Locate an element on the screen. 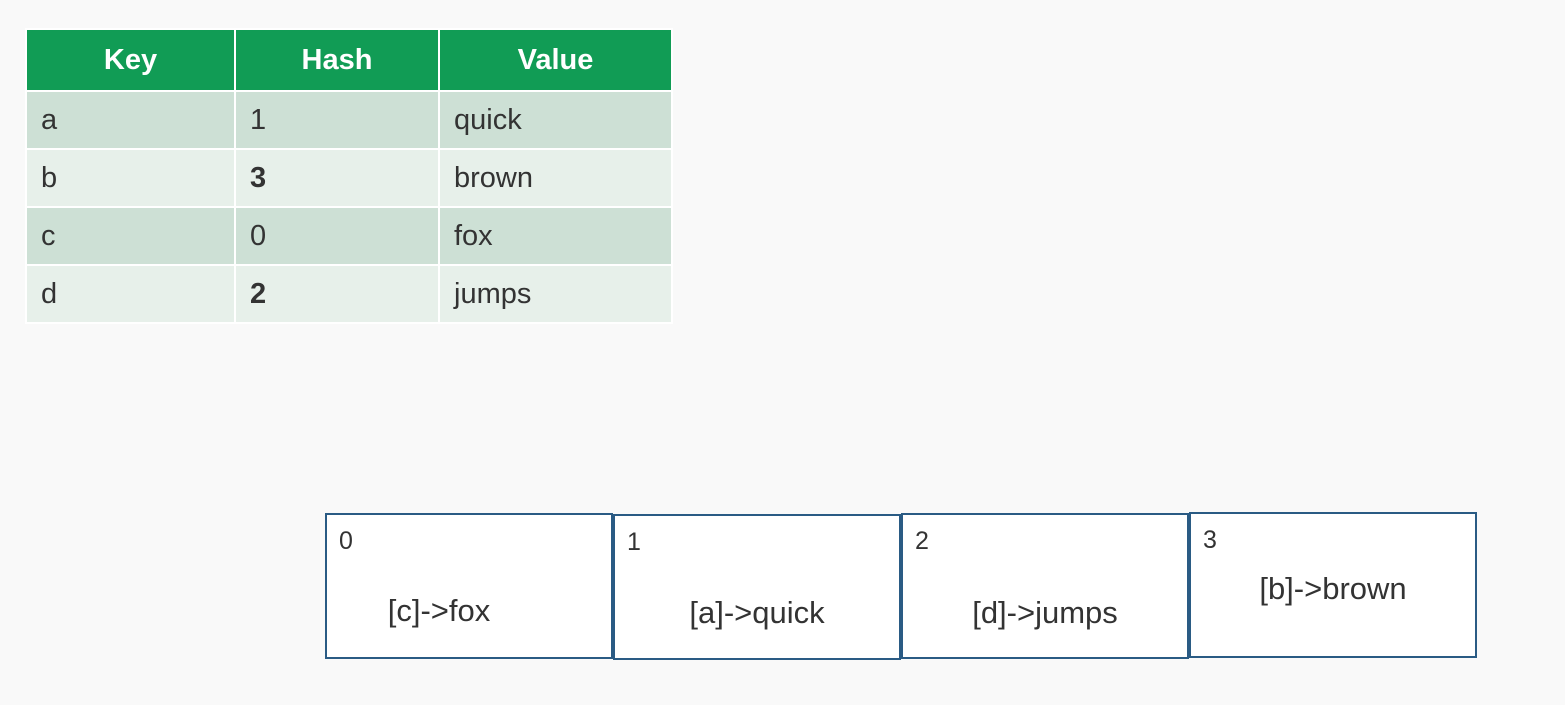 The width and height of the screenshot is (1565, 705). bucket-content: [d]->jumps is located at coordinates (1045, 612).